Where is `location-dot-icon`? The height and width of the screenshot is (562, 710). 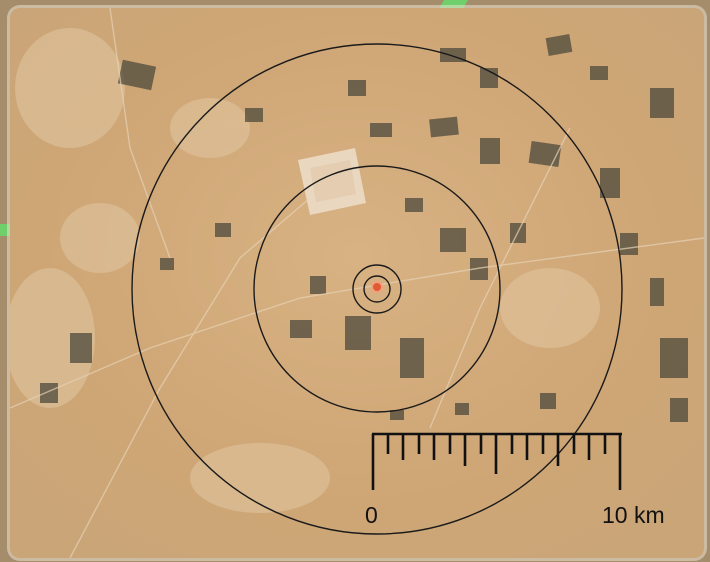 location-dot-icon is located at coordinates (377, 287).